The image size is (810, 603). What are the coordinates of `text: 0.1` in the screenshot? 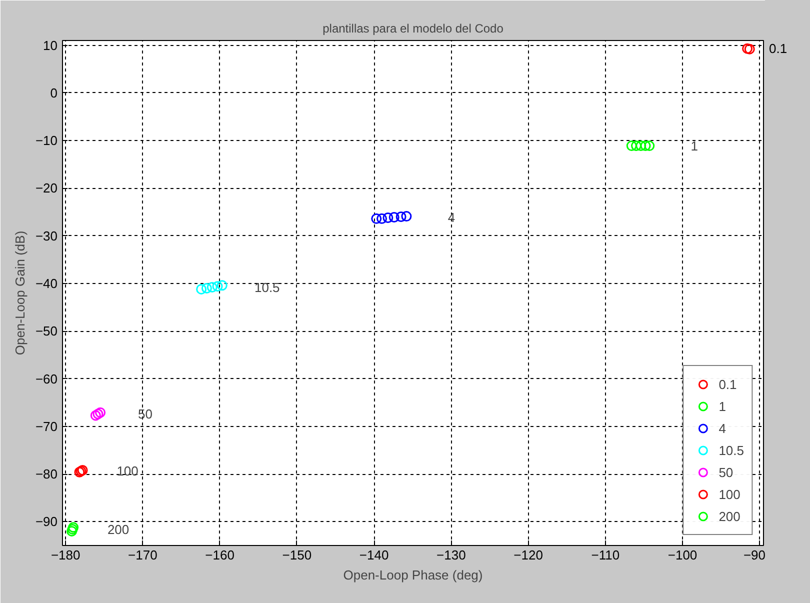 It's located at (778, 49).